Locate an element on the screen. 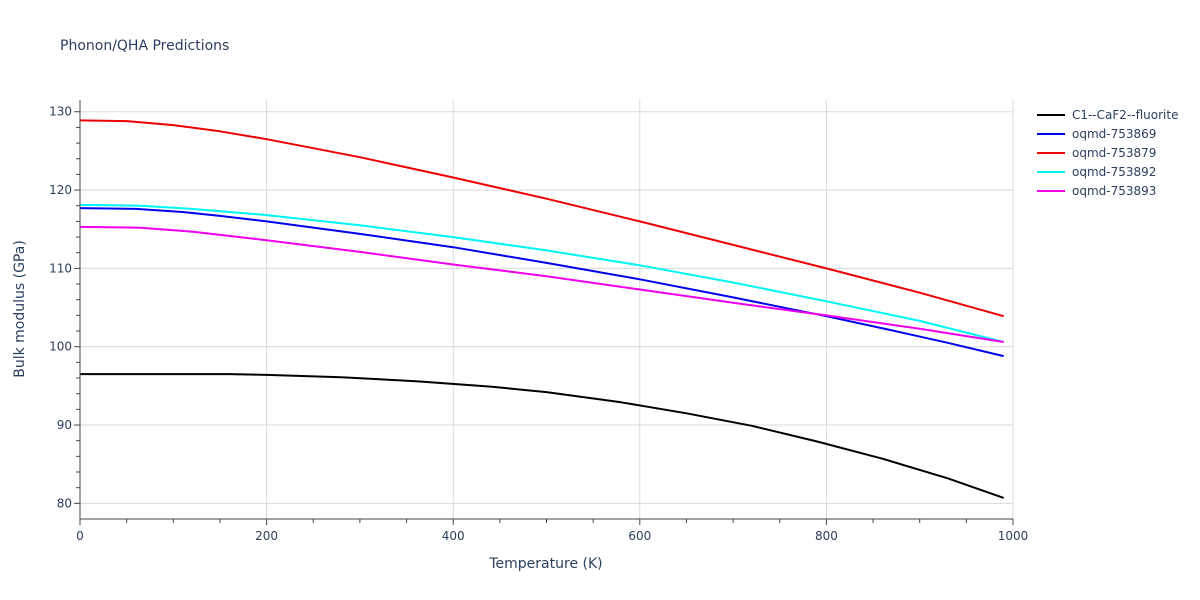  y-axis-title: Bulk modulus (GPa) is located at coordinates (20, 309).